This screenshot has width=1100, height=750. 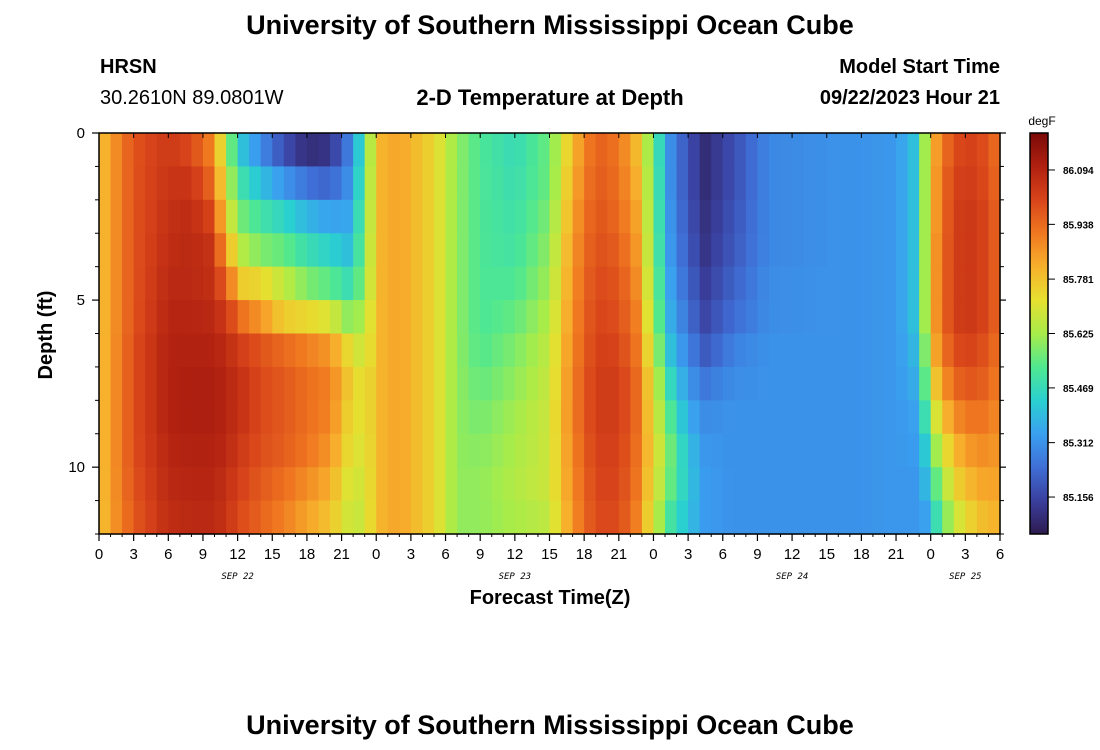 What do you see at coordinates (99, 554) in the screenshot?
I see `x-tick-label: 0` at bounding box center [99, 554].